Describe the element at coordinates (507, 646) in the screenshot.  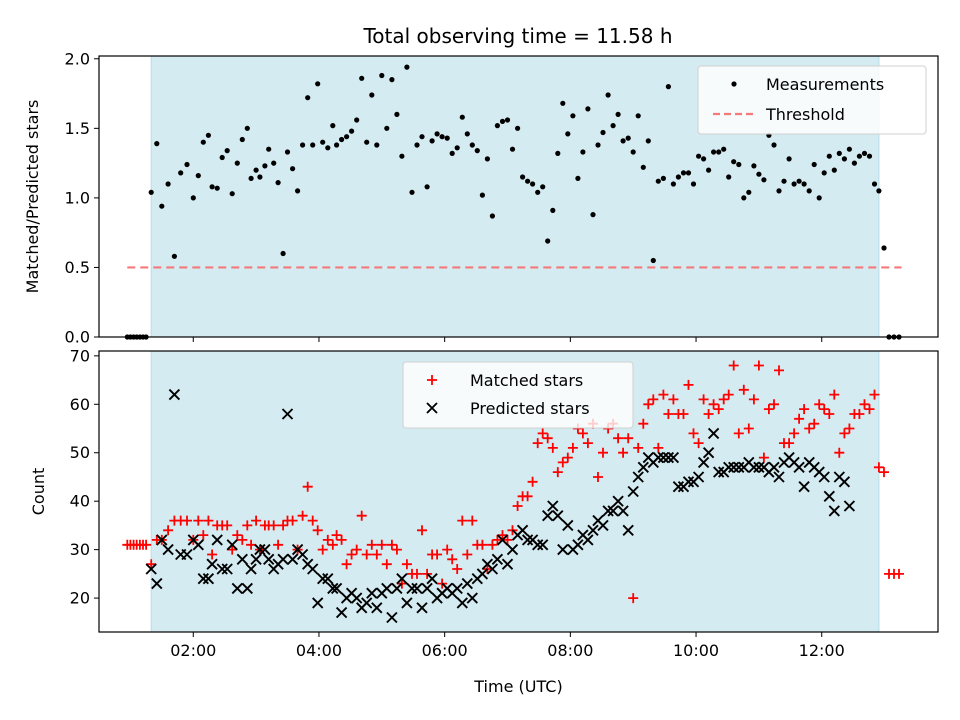
I see `x-axis: 02:00 04:00 06:00 08:00 10:00 12:00` at that location.